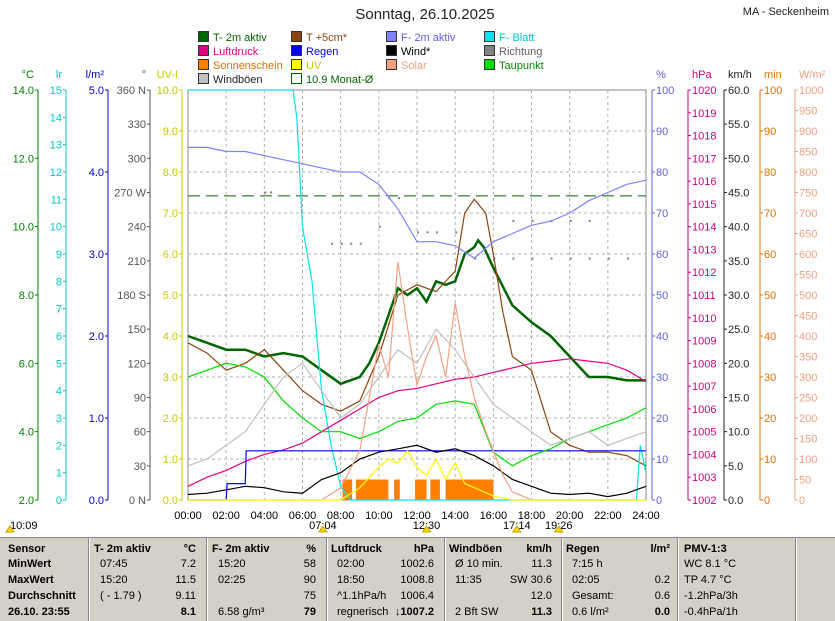  Describe the element at coordinates (56, 173) in the screenshot. I see `left-axis-tick-label: 12` at that location.